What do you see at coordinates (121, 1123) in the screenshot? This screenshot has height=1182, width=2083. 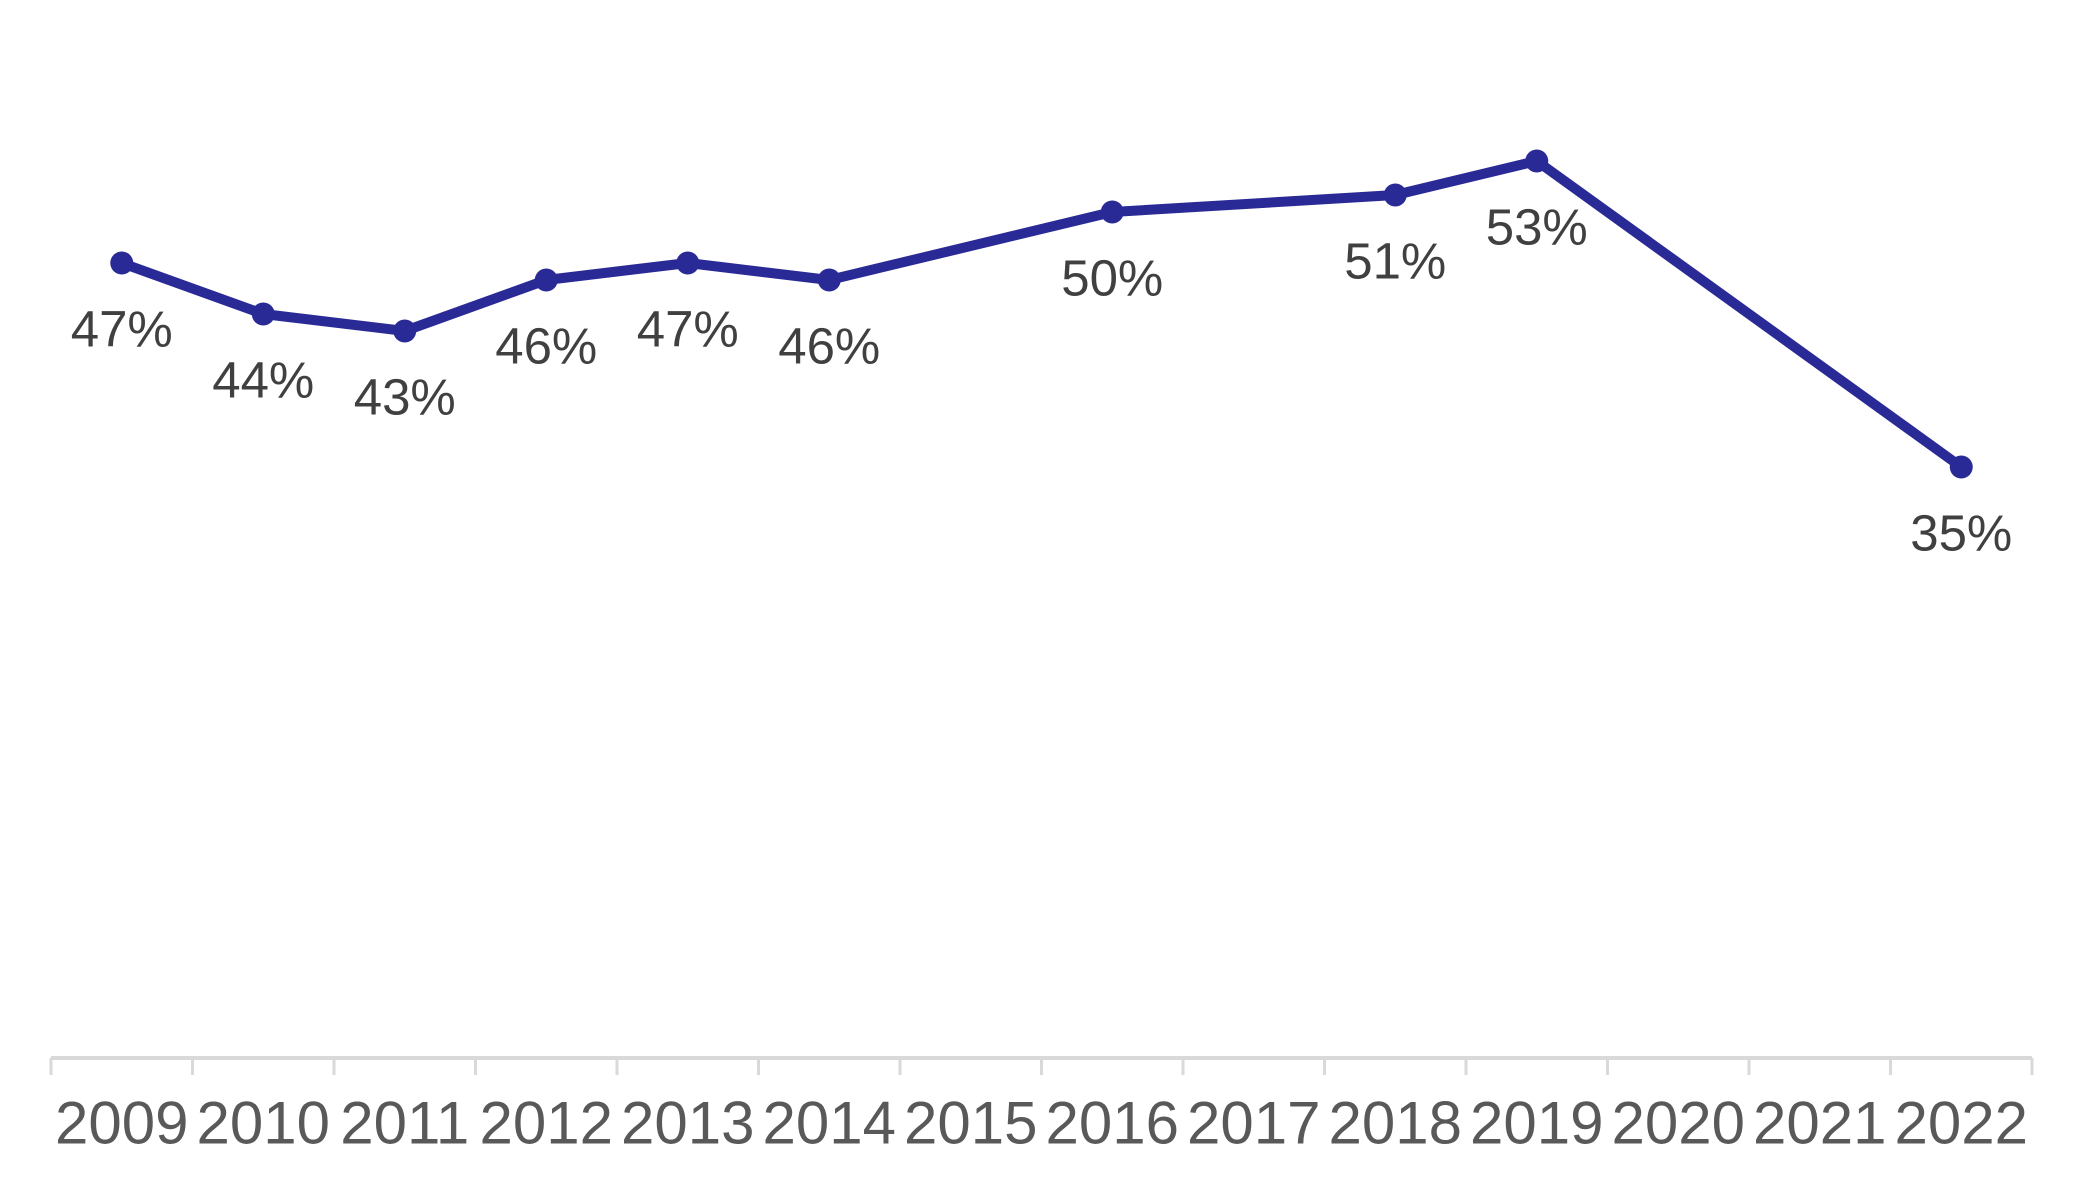 I see `x-axis-label-2009: 2009` at bounding box center [121, 1123].